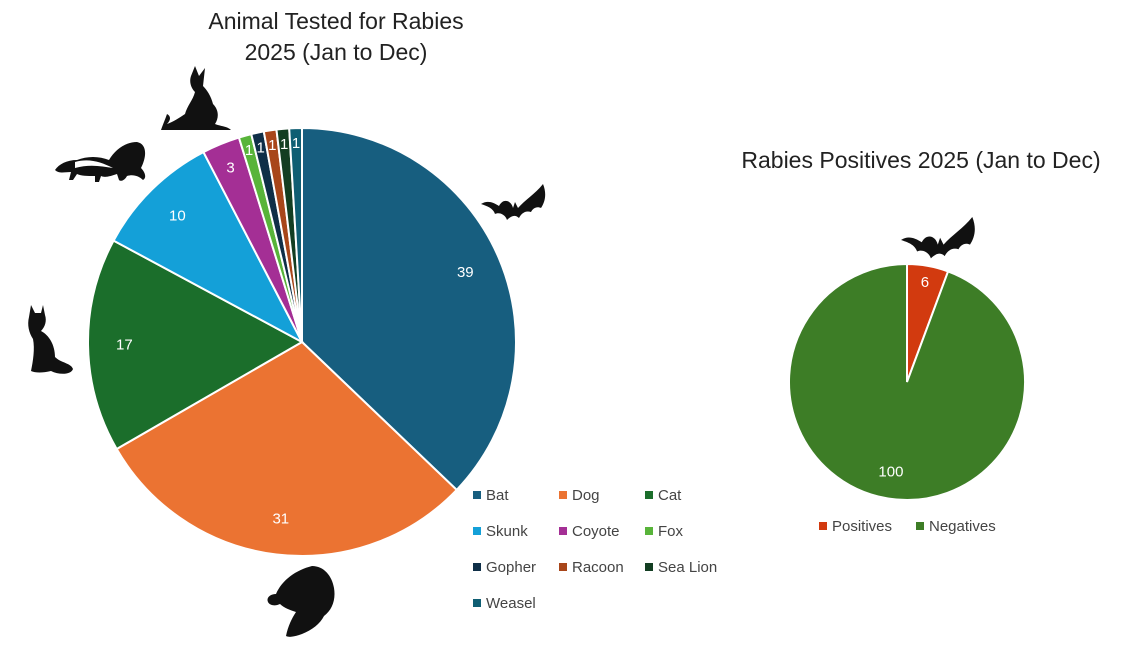  Describe the element at coordinates (649, 567) in the screenshot. I see `legend-swatch-sea-lion` at that location.